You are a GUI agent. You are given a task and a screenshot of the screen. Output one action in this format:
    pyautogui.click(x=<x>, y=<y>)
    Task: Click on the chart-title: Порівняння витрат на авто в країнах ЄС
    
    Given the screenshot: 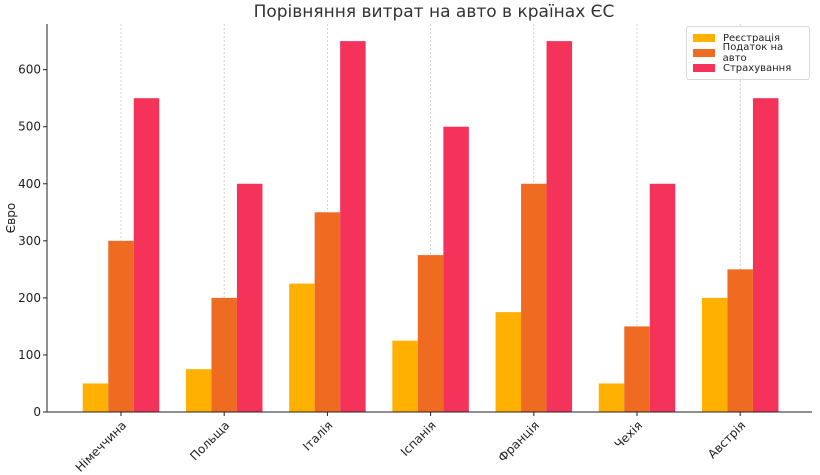 What is the action you would take?
    pyautogui.click(x=434, y=12)
    